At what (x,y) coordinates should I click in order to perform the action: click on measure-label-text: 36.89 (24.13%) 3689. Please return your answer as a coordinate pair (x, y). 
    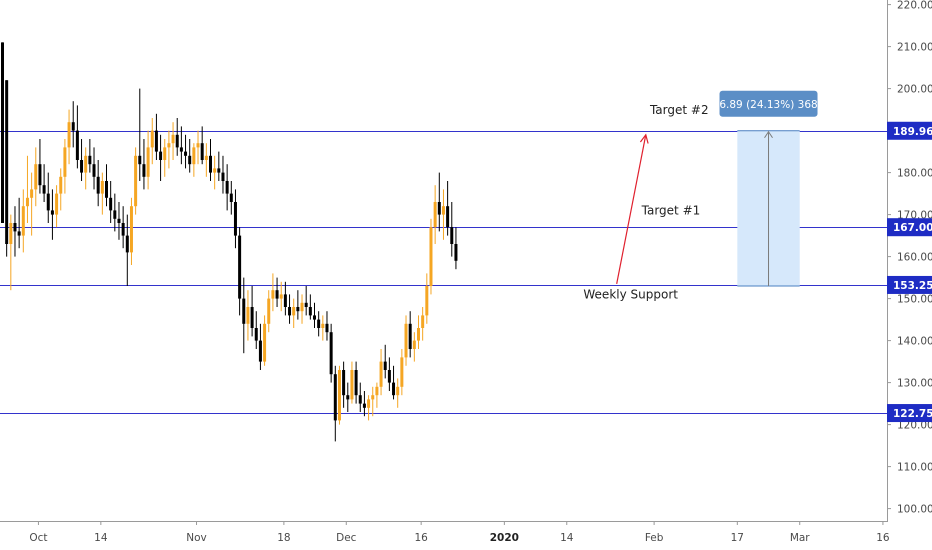
    Looking at the image, I should click on (769, 105).